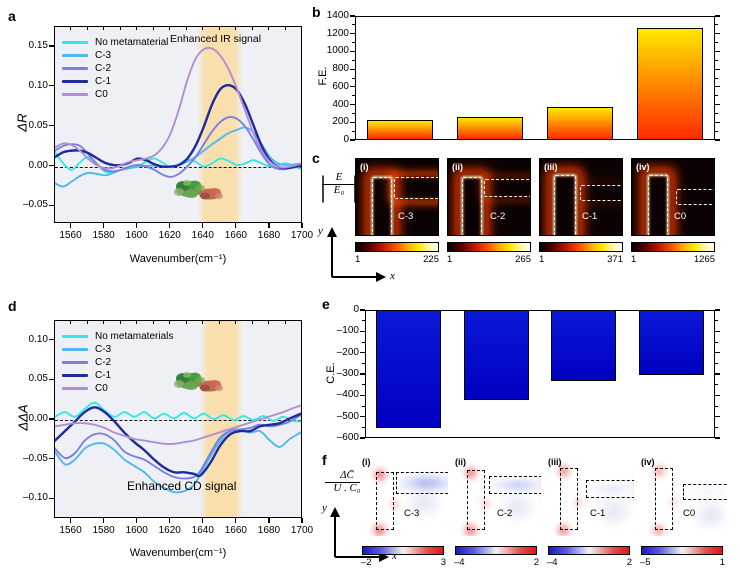 The height and width of the screenshot is (572, 740). I want to click on x-tick-label: 1700, so click(302, 530).